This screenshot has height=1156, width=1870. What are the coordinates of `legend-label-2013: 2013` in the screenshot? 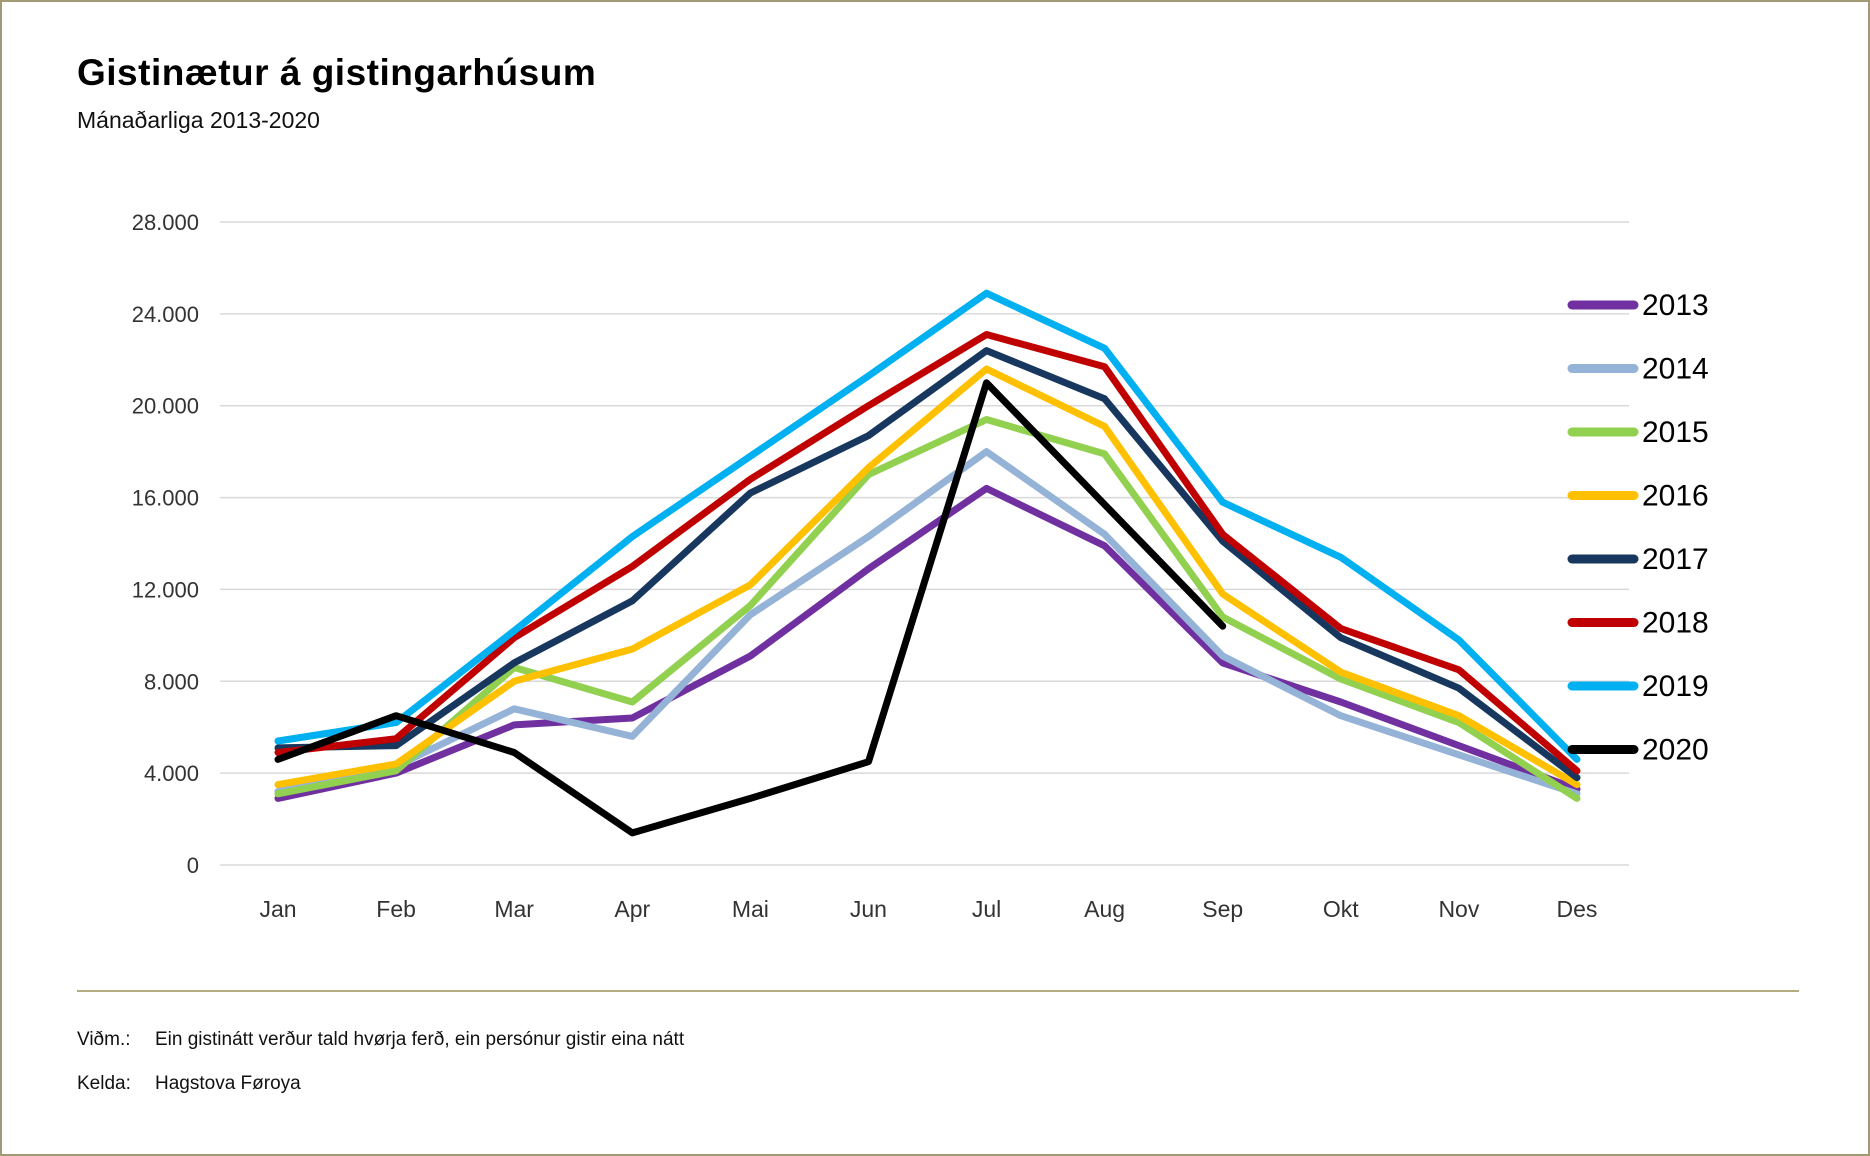 It's located at (1675, 305).